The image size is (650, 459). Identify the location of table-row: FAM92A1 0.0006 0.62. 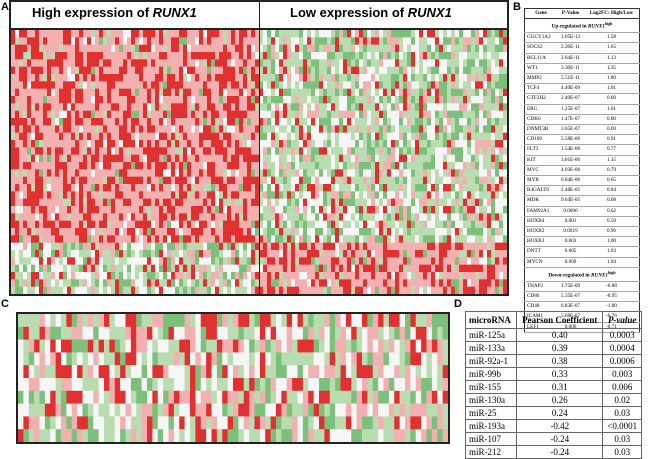
(582, 211).